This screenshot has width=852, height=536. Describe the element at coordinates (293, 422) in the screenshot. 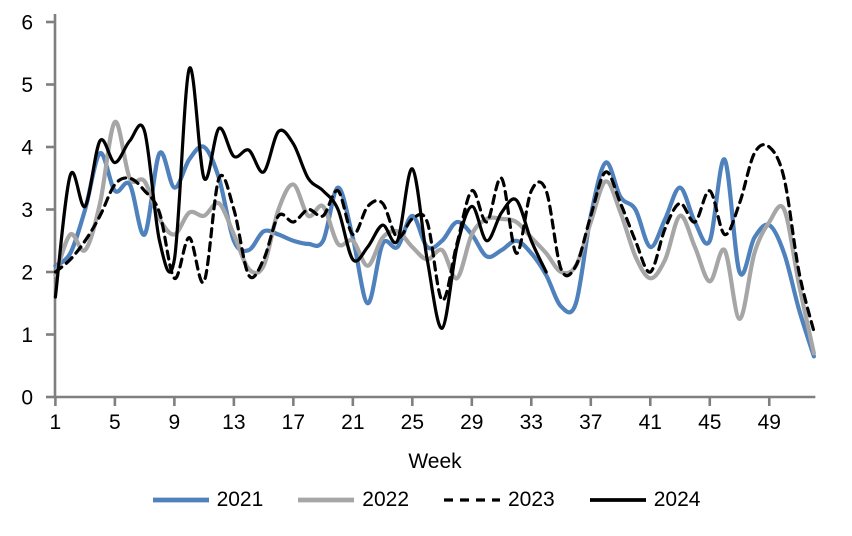

I see `x-tick-label: 17` at that location.